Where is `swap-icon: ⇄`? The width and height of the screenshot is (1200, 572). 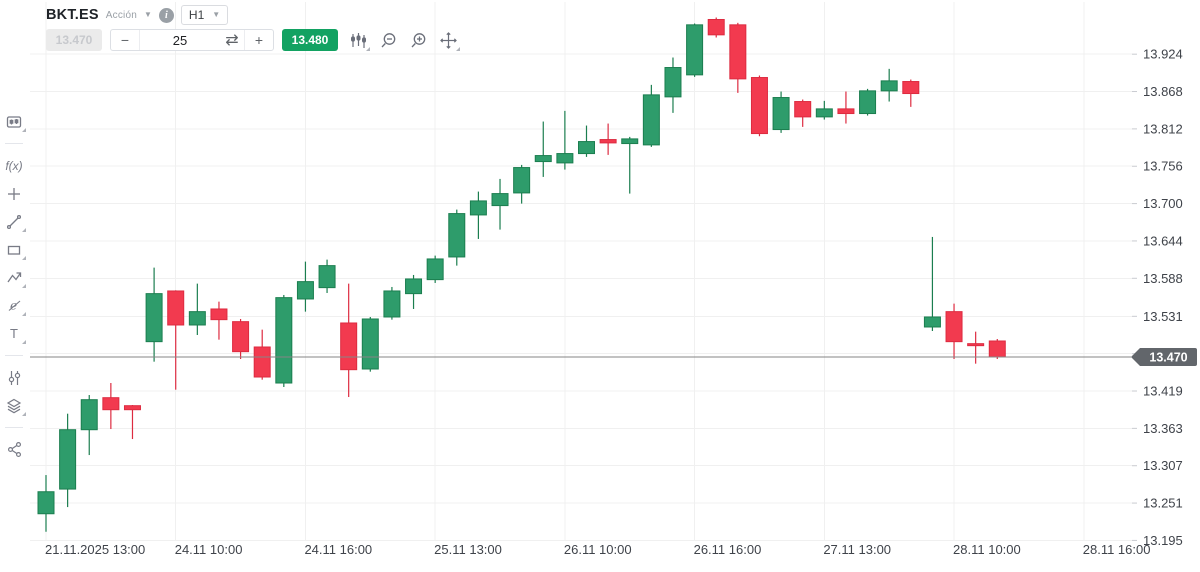 swap-icon: ⇄ is located at coordinates (232, 40).